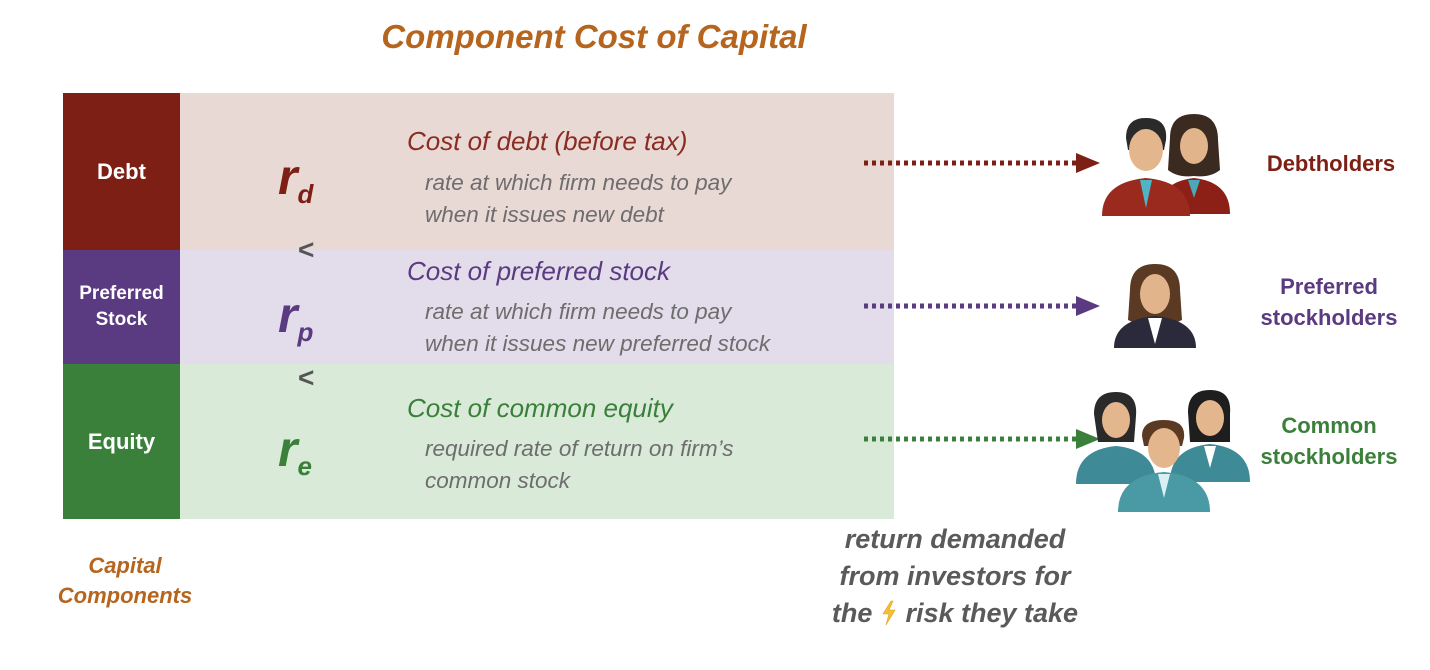 The height and width of the screenshot is (670, 1430). I want to click on debtholders-label: Debtholders, so click(1331, 163).